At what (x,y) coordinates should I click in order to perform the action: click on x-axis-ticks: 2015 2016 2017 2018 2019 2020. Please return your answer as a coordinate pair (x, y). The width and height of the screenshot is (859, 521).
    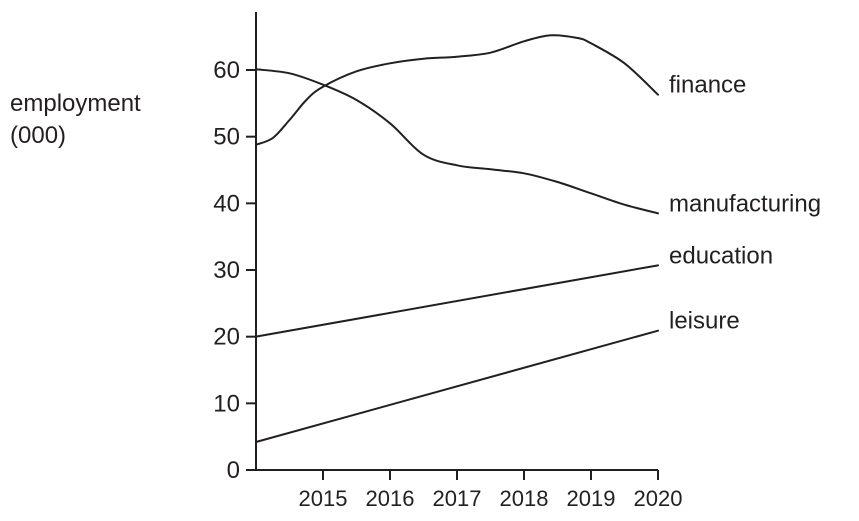
    Looking at the image, I should click on (491, 490).